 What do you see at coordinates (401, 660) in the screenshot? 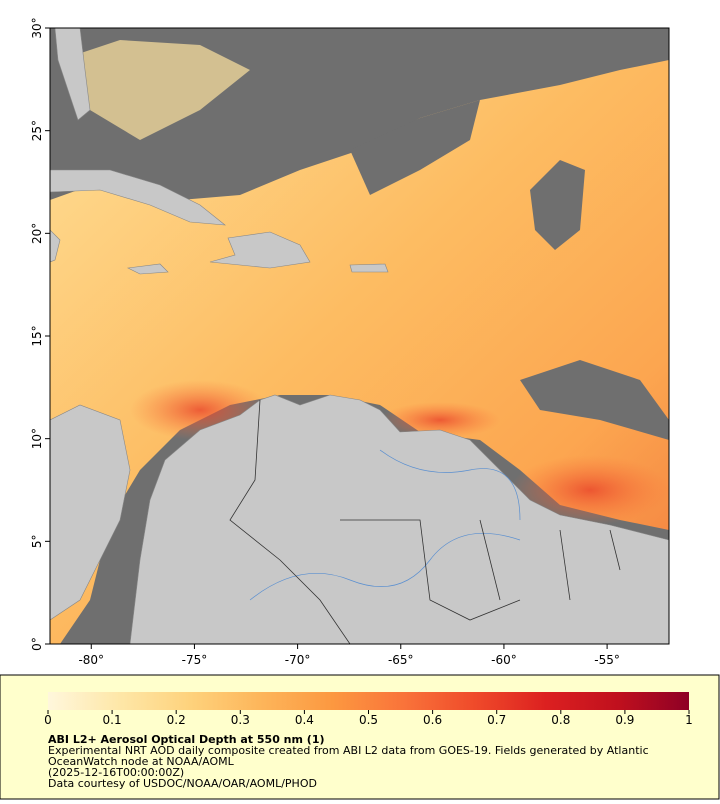
I see `x-tick-label: -65°` at bounding box center [401, 660].